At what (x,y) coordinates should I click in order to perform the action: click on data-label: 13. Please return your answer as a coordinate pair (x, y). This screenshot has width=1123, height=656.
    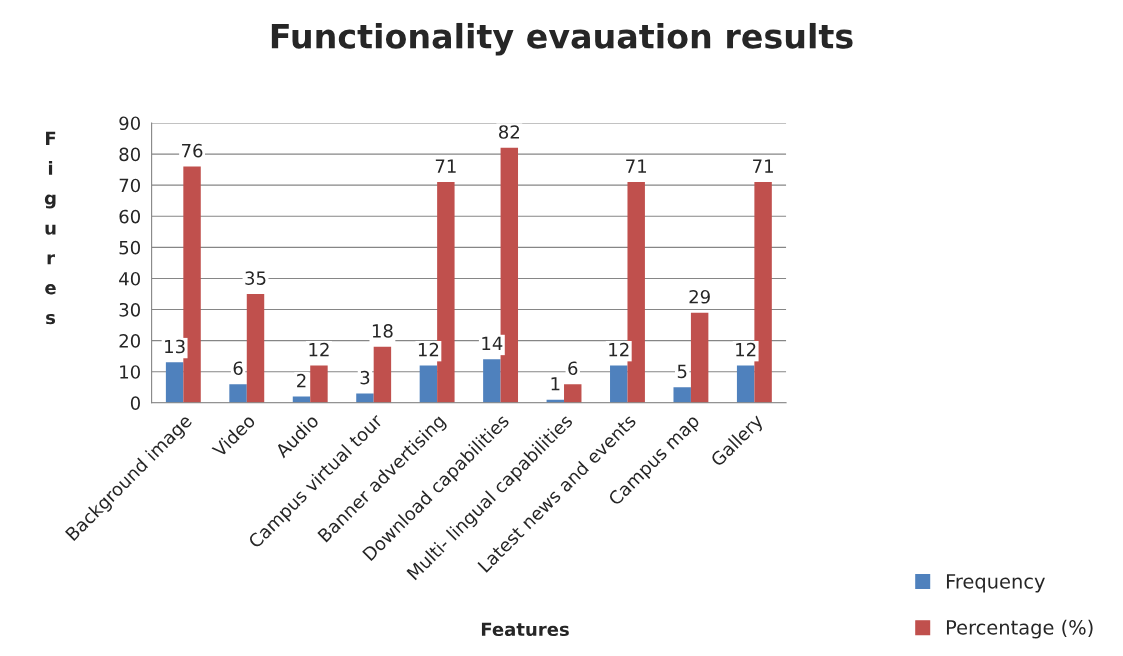
    Looking at the image, I should click on (175, 346).